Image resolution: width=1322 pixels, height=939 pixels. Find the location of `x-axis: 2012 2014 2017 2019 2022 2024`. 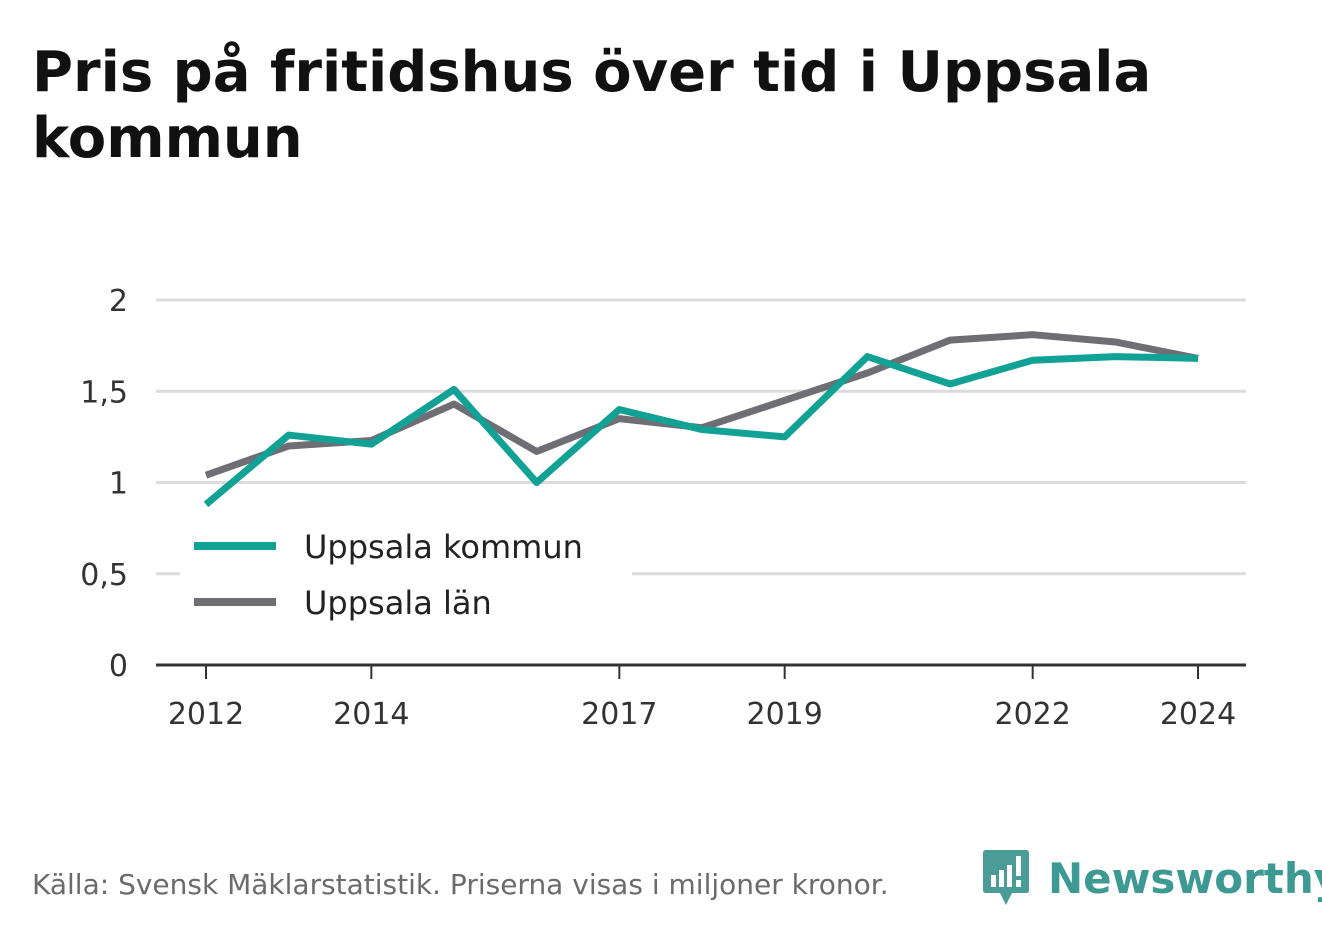

x-axis: 2012 2014 2017 2019 2022 2024 is located at coordinates (701, 697).